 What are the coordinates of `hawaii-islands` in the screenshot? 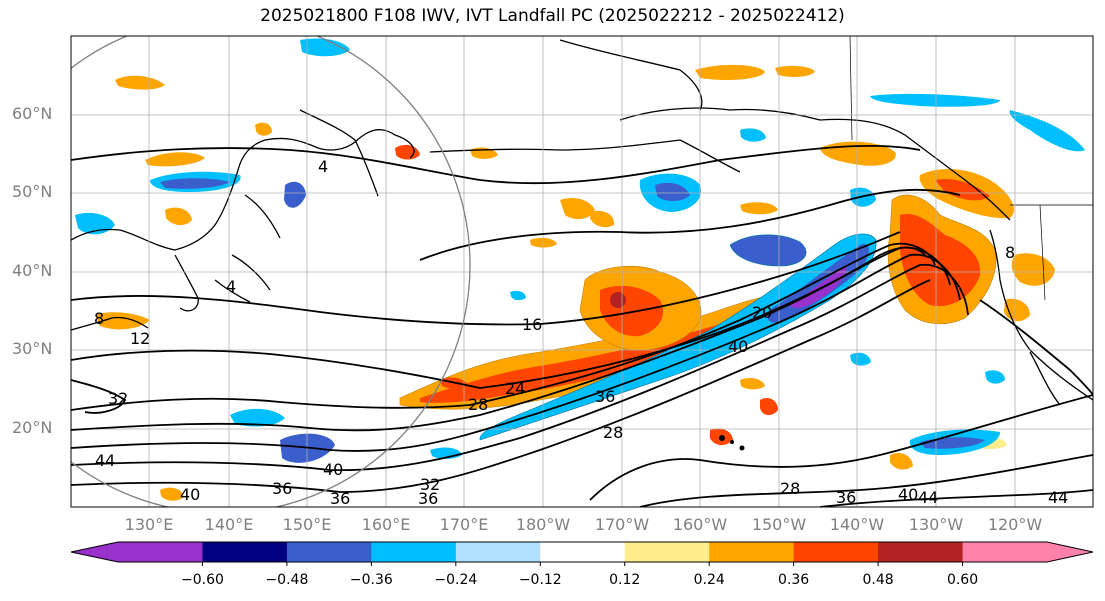 It's located at (732, 443).